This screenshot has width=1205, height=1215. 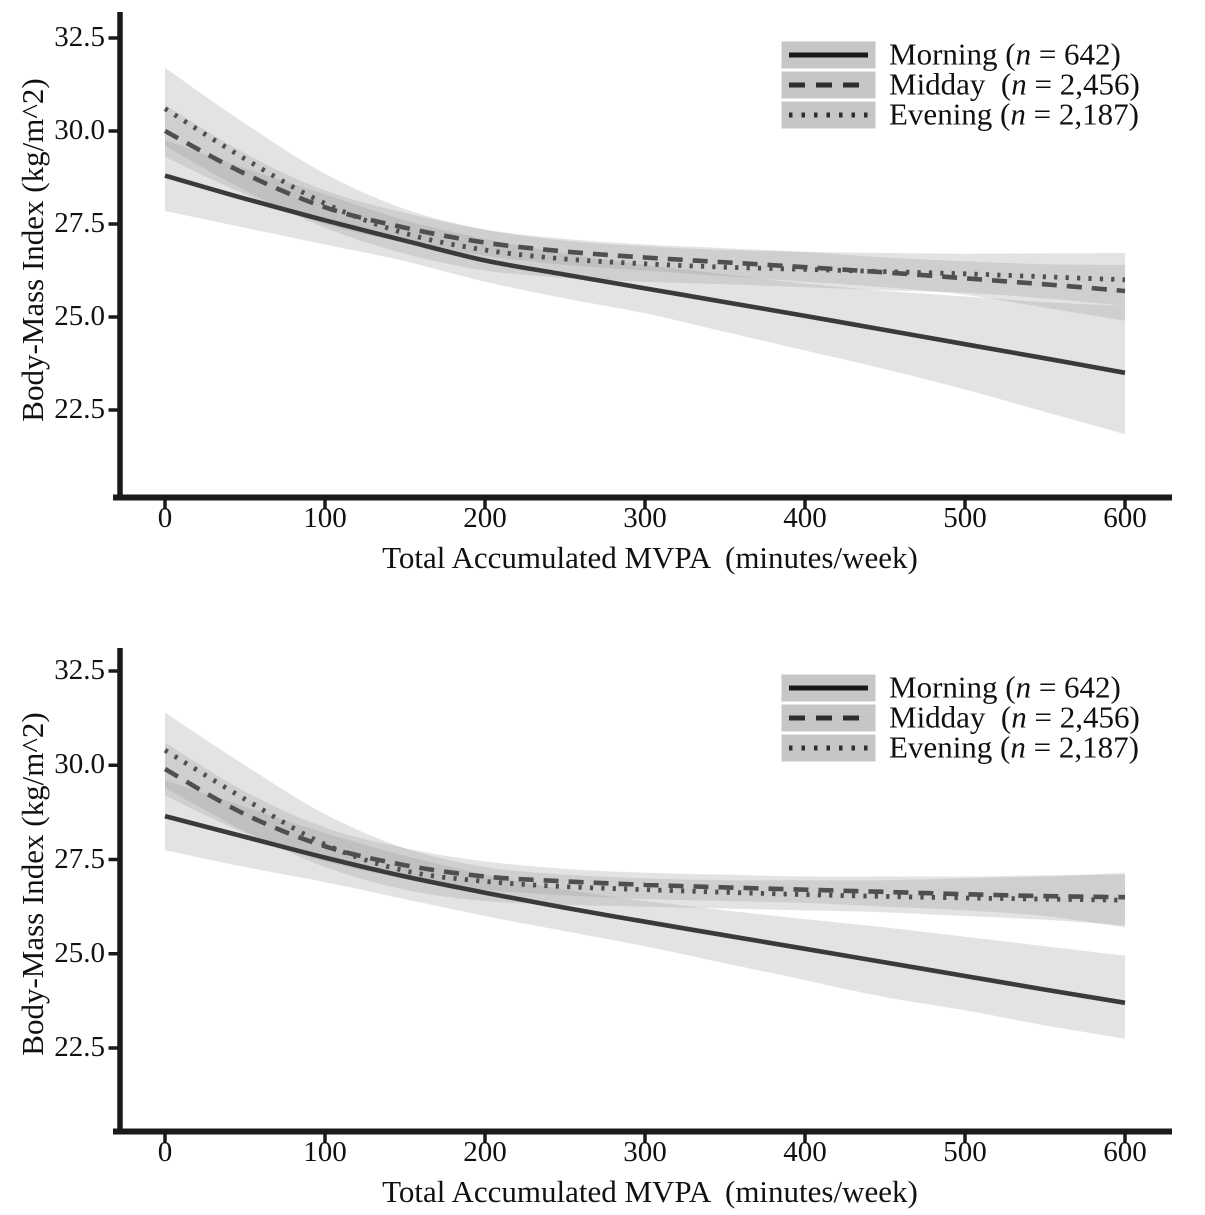 I want to click on ci-band-dashed-panel1, so click(x=645, y=213).